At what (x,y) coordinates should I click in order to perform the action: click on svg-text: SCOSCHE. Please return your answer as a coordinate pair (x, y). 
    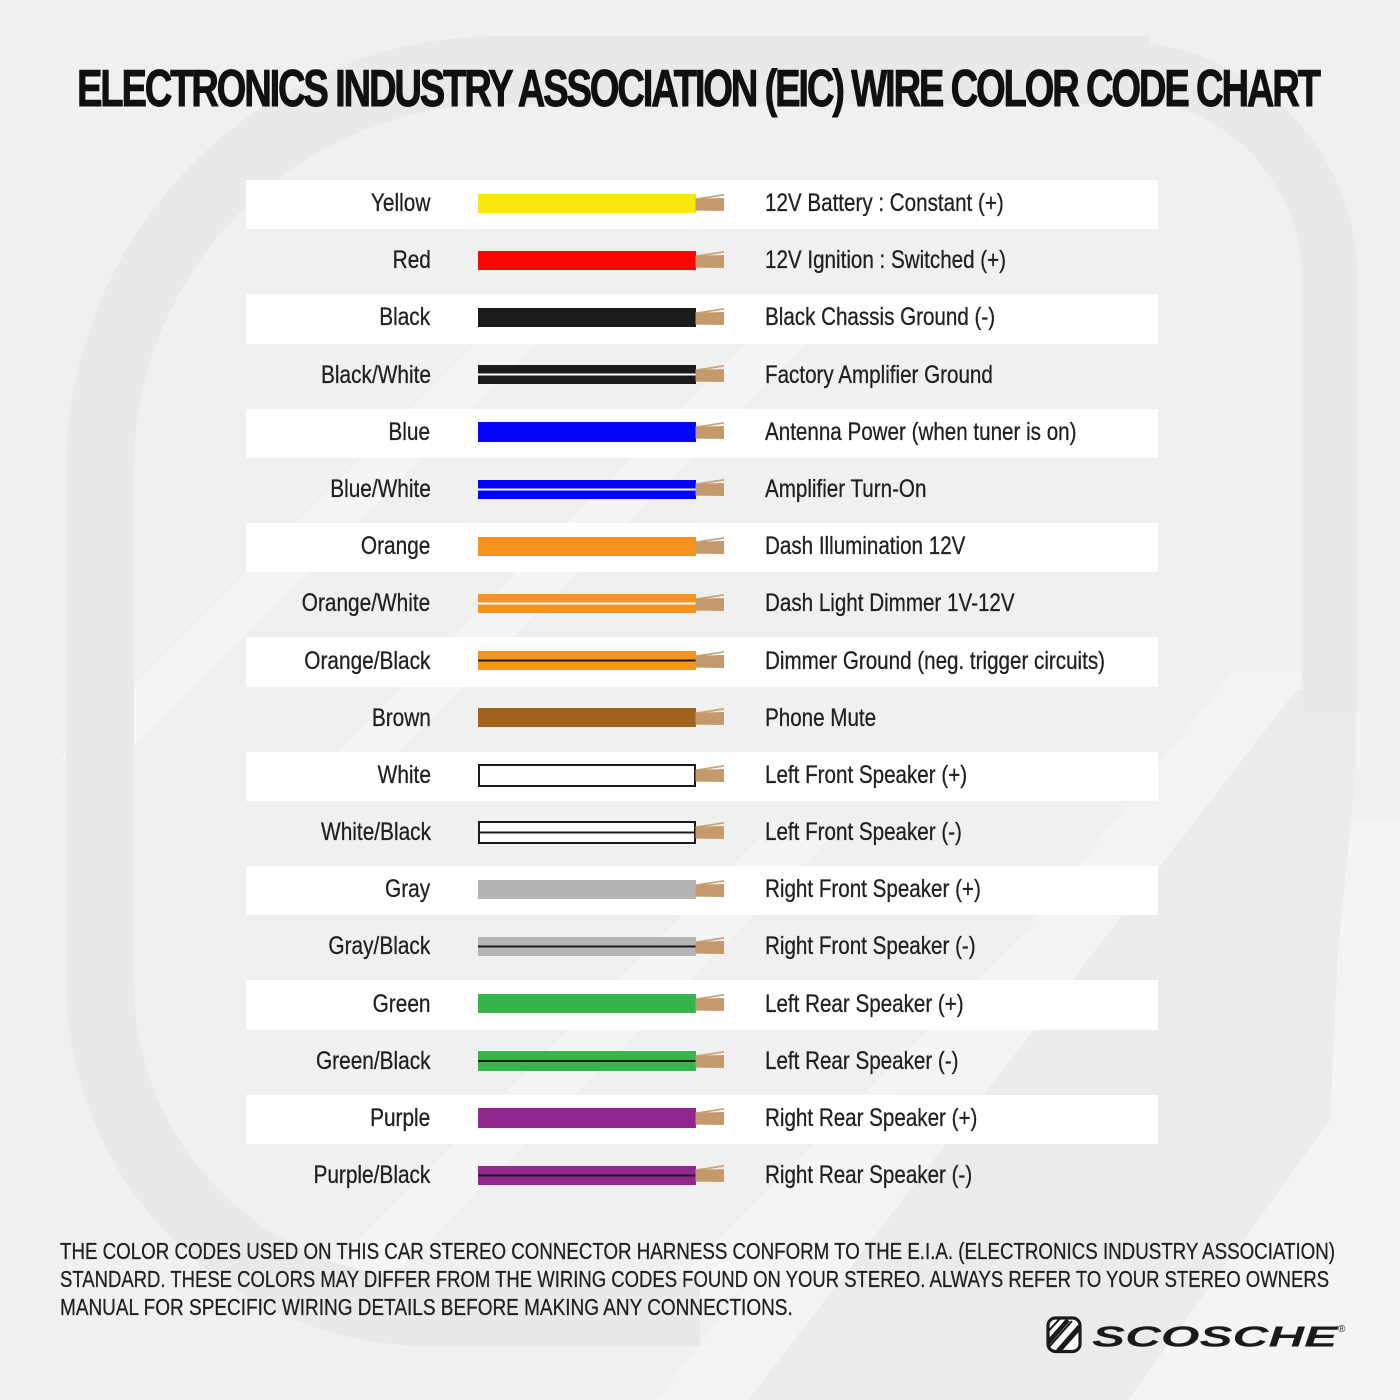
    Looking at the image, I should click on (1215, 1336).